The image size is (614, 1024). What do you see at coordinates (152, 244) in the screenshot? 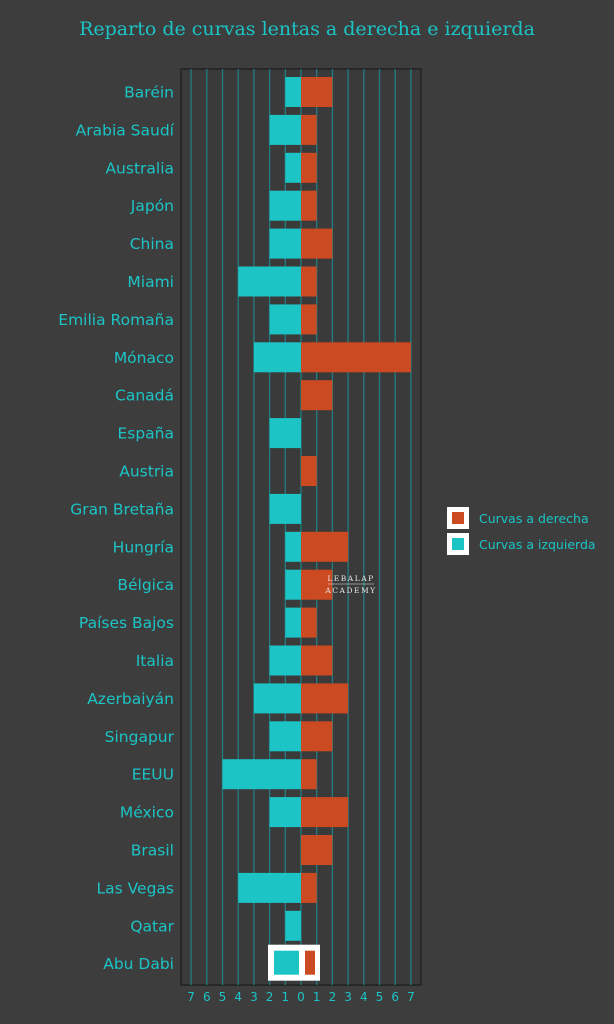
I see `category-label: China` at bounding box center [152, 244].